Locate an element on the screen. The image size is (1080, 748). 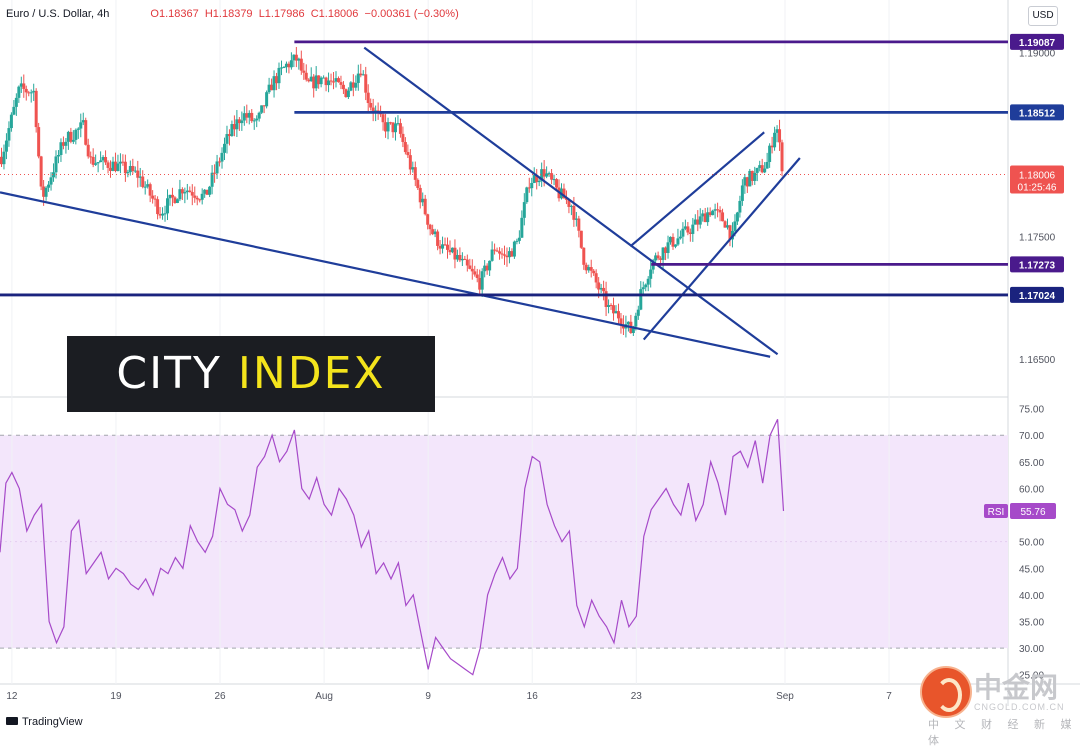
symbol-title: Euro / U.S. Dollar, 4h is located at coordinates (58, 14).